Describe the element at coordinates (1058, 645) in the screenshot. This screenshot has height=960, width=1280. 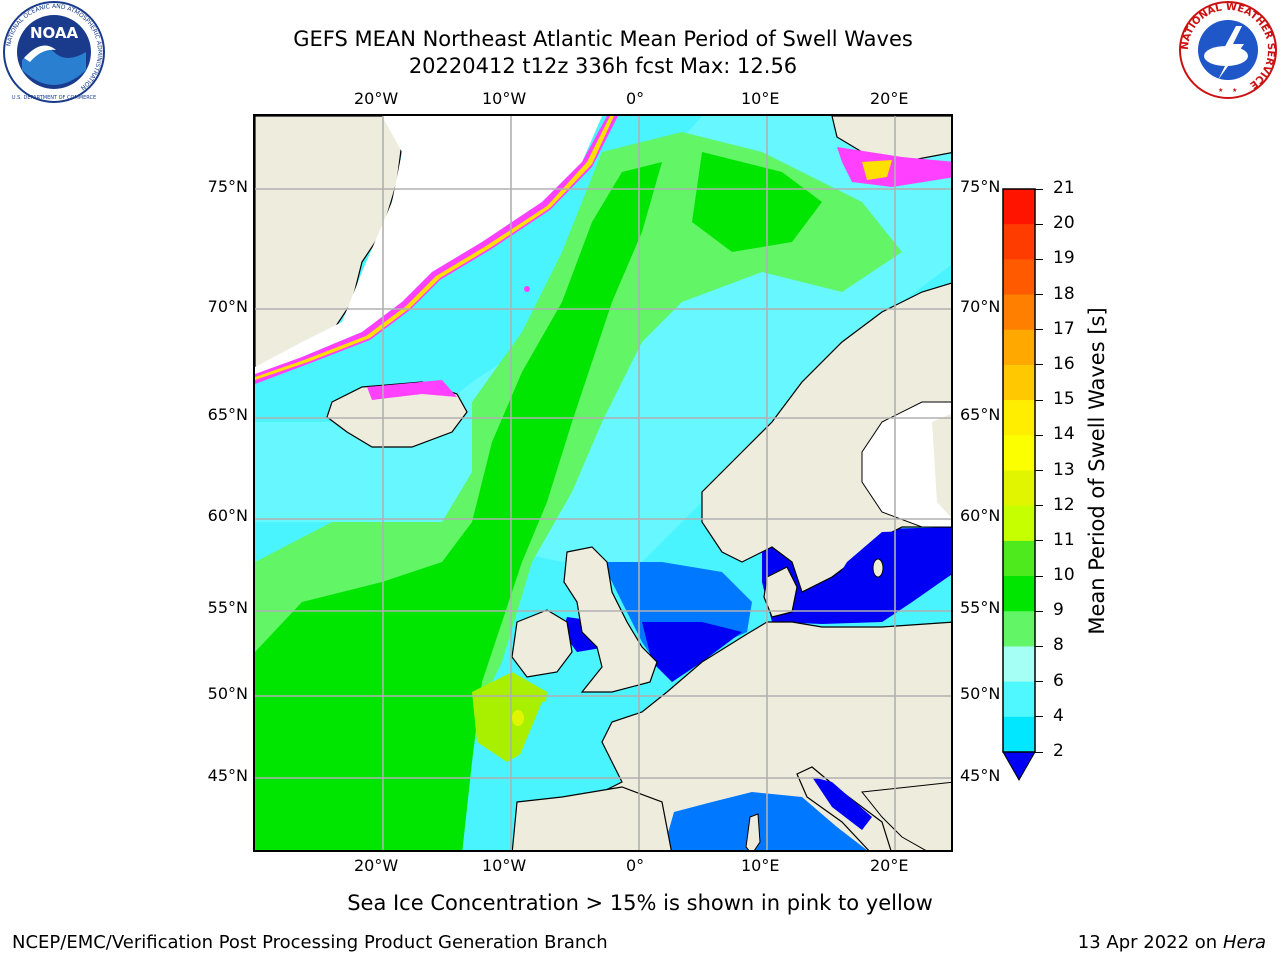
I see `colorbar-tick-label: 8` at that location.